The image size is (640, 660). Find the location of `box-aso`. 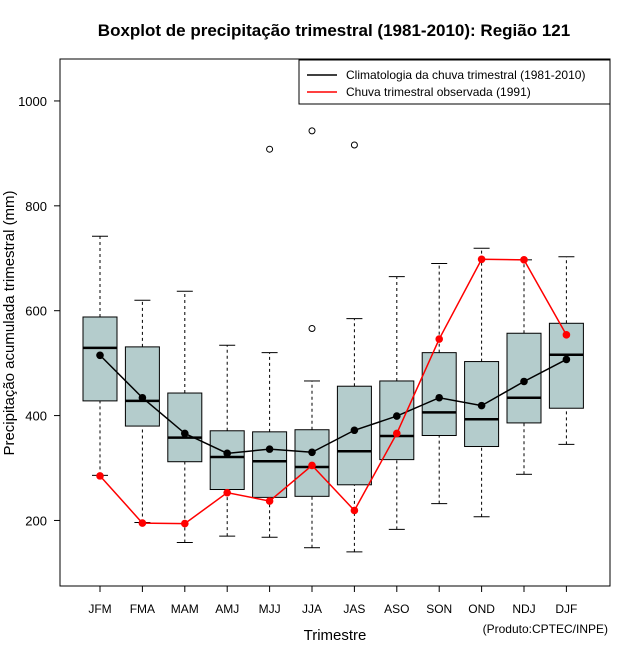

box-aso is located at coordinates (397, 403).